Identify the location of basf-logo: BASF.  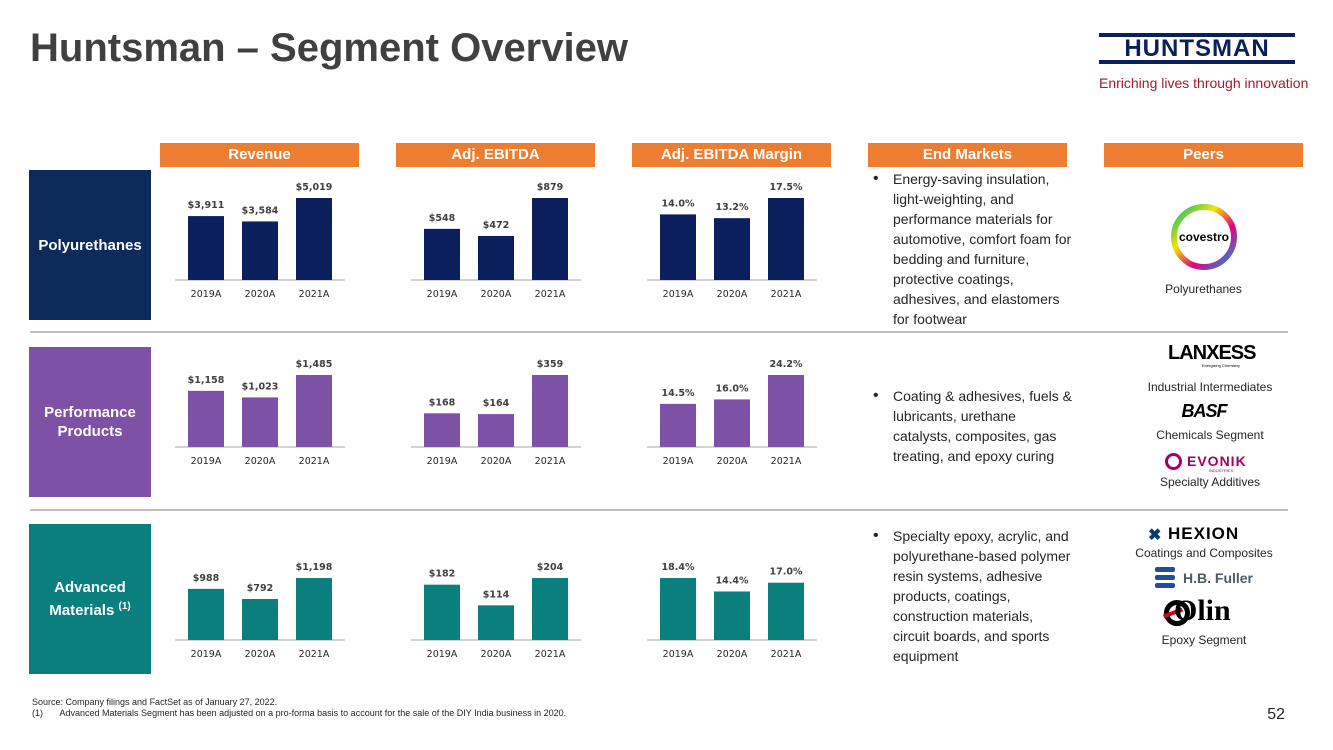
(1204, 411).